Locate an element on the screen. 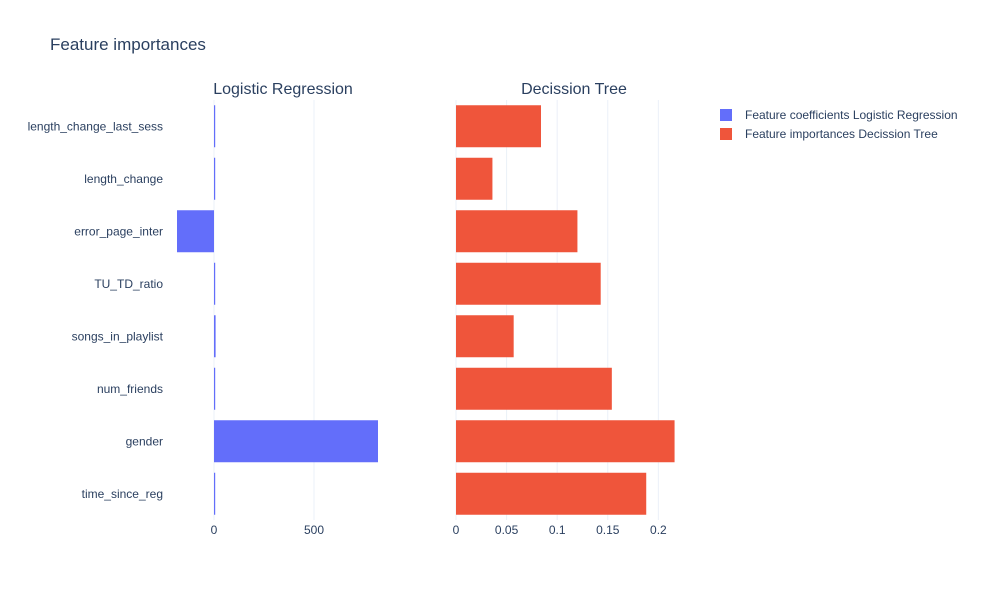  y-tick-label: time_since_reg is located at coordinates (122, 494).